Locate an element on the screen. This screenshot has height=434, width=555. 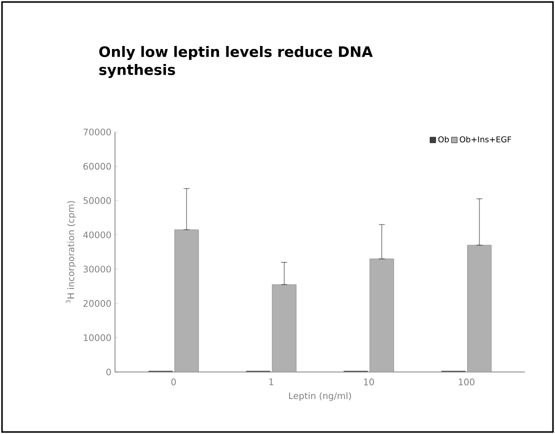
y-tick-label: 0 is located at coordinates (108, 372).